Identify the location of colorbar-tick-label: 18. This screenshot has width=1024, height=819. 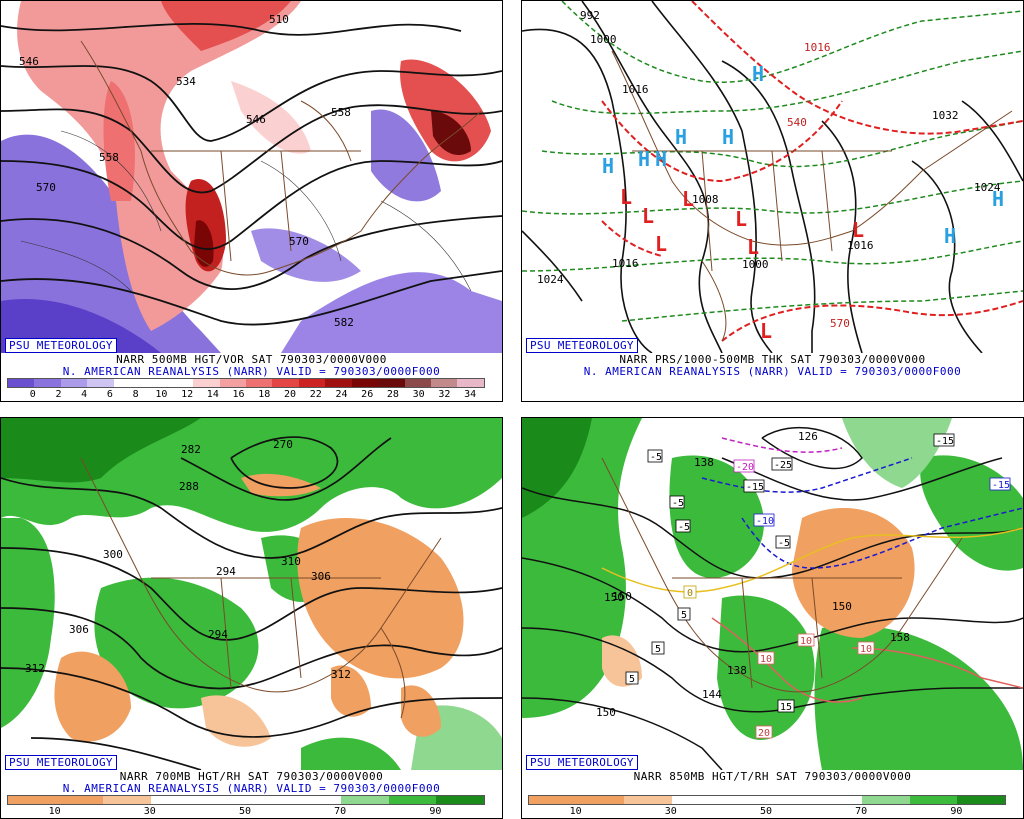
(264, 394).